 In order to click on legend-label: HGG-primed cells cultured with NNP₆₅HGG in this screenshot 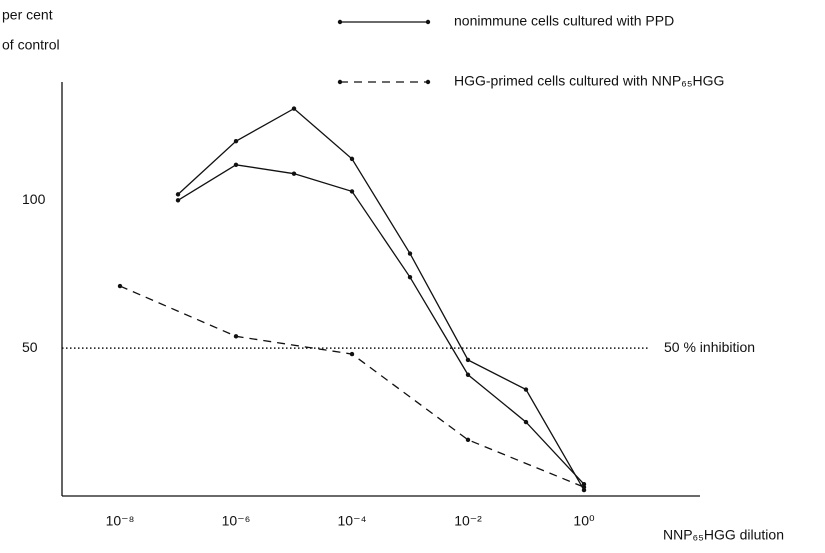, I will do `click(589, 81)`.